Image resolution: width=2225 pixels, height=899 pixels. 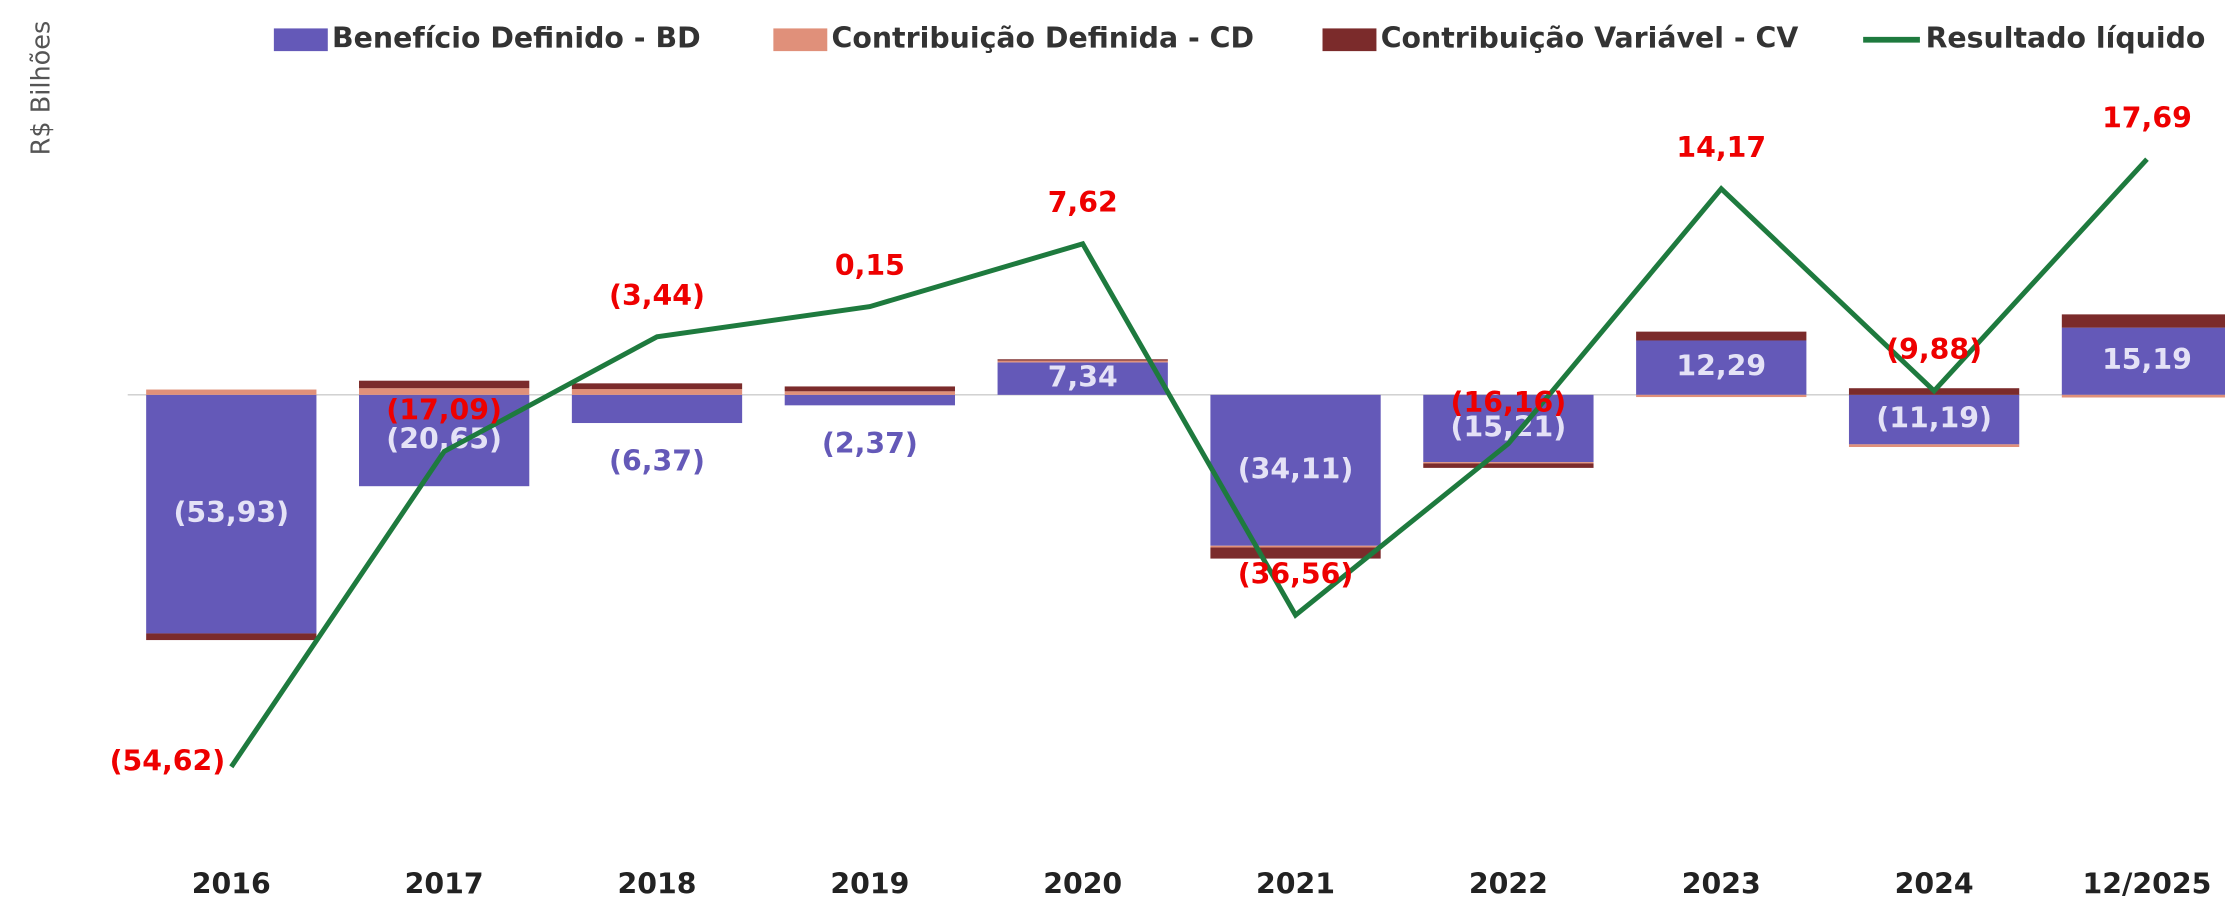 What do you see at coordinates (1295, 883) in the screenshot?
I see `x-tick-label: 2021` at bounding box center [1295, 883].